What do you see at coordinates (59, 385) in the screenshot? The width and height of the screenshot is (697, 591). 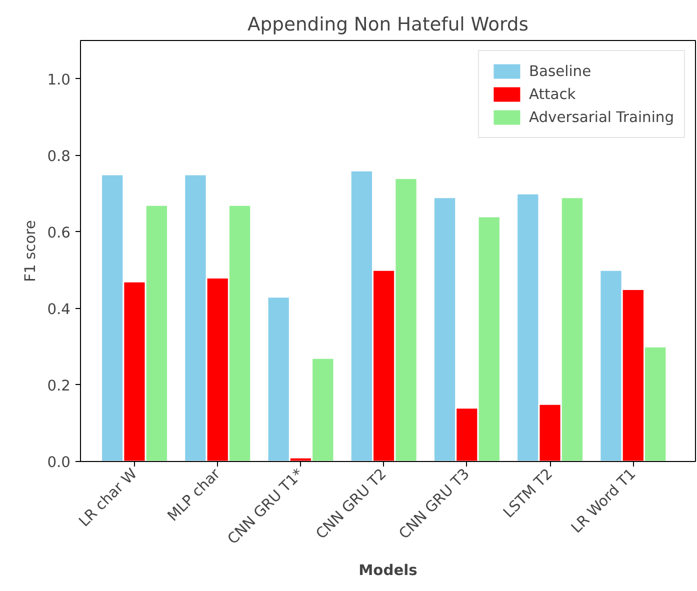 I see `y-tick-label: 0.2` at bounding box center [59, 385].